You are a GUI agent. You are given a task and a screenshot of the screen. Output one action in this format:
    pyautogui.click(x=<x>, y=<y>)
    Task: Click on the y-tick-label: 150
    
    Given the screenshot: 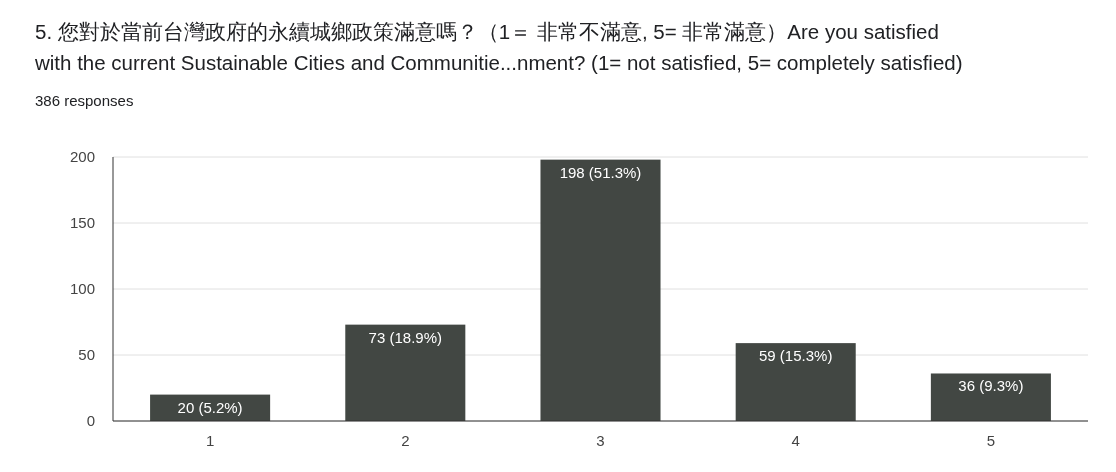 What is the action you would take?
    pyautogui.click(x=82, y=222)
    